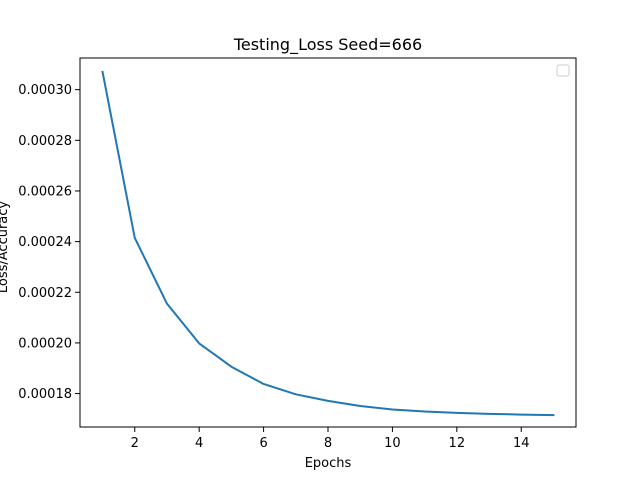 The height and width of the screenshot is (480, 640). I want to click on chart-title: Testing_Loss Seed=666, so click(327, 45).